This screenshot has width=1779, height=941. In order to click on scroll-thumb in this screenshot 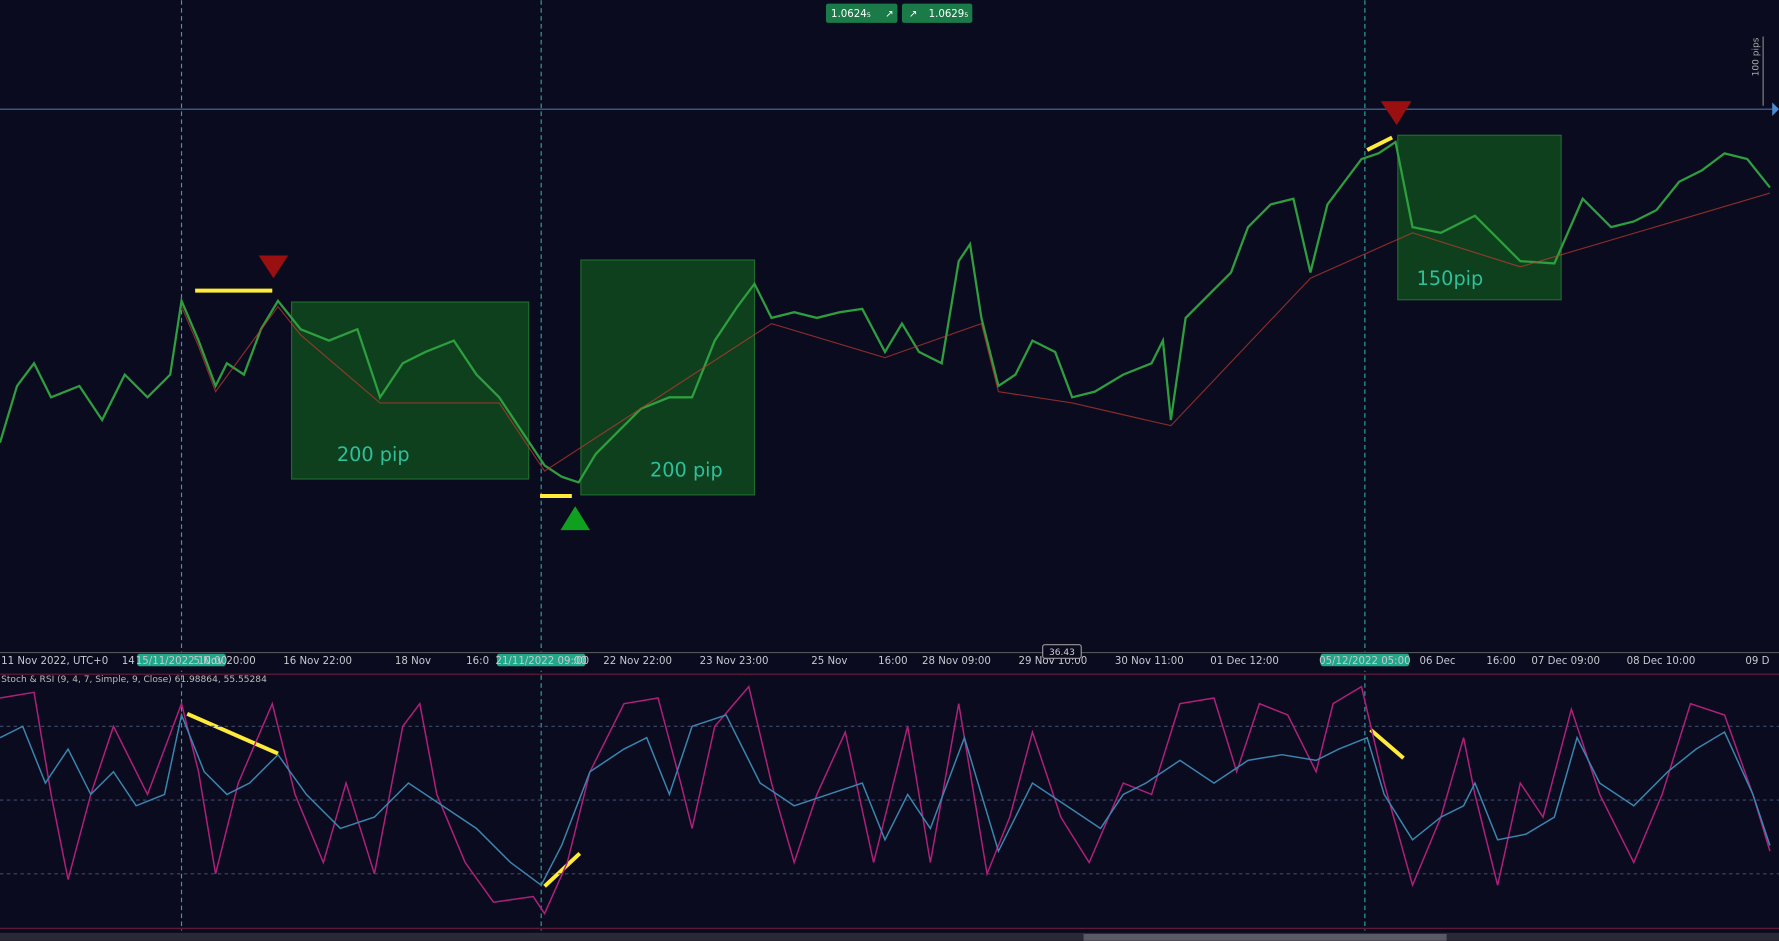, I will do `click(1265, 937)`.